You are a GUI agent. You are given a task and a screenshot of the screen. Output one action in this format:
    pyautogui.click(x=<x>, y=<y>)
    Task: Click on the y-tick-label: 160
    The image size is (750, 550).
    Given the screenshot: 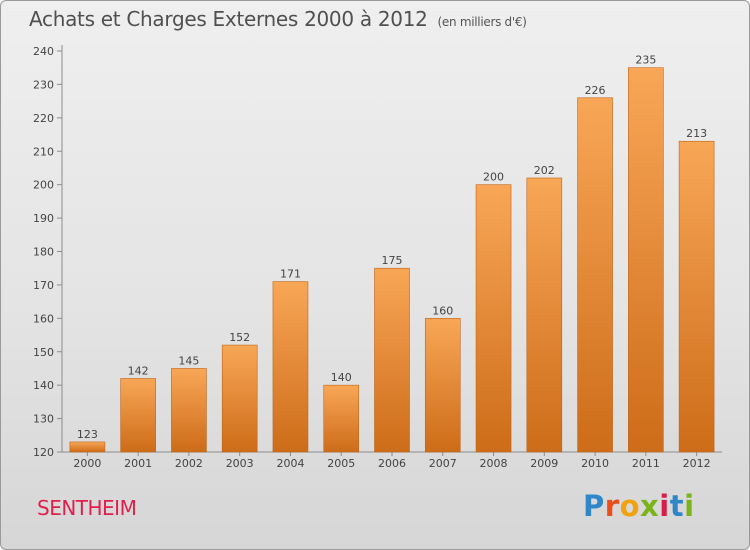 What is the action you would take?
    pyautogui.click(x=43, y=318)
    